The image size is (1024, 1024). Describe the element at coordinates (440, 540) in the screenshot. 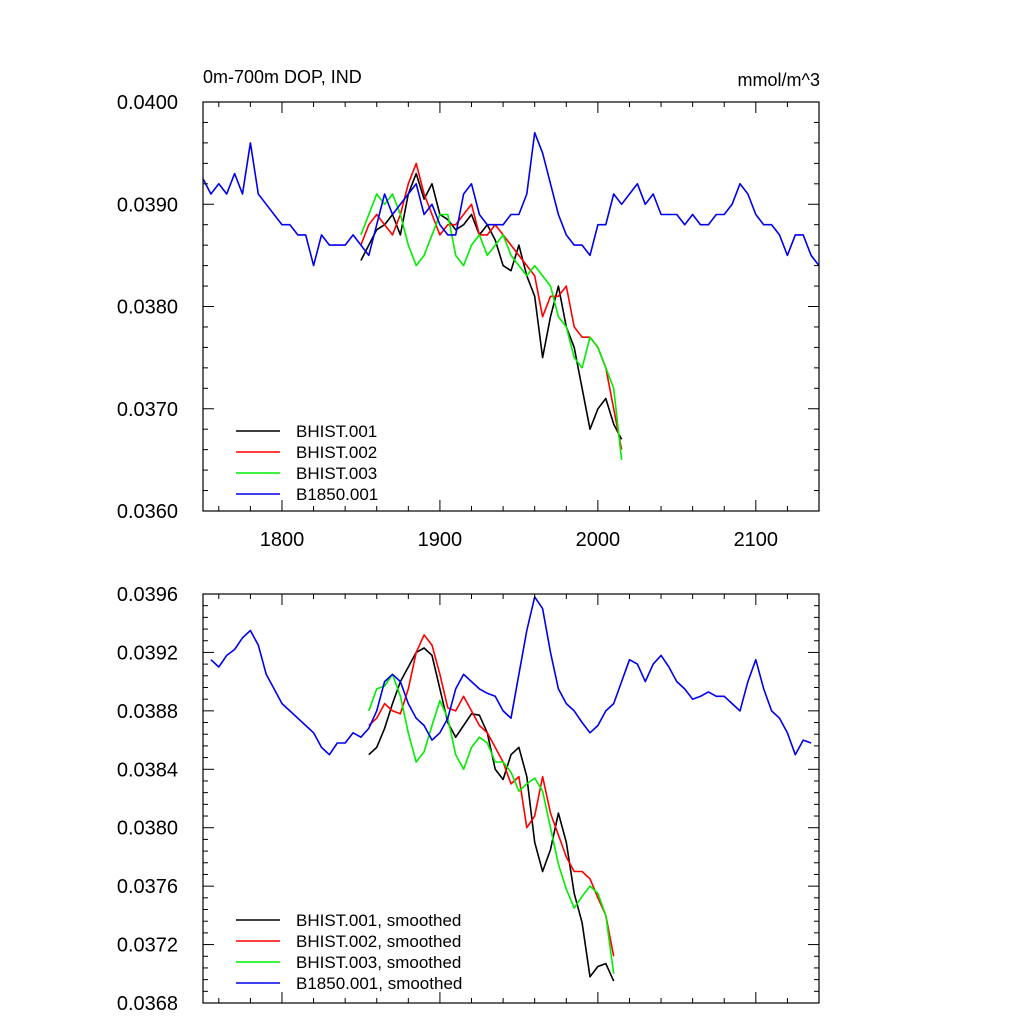

I see `x-tick-label: 1900` at that location.